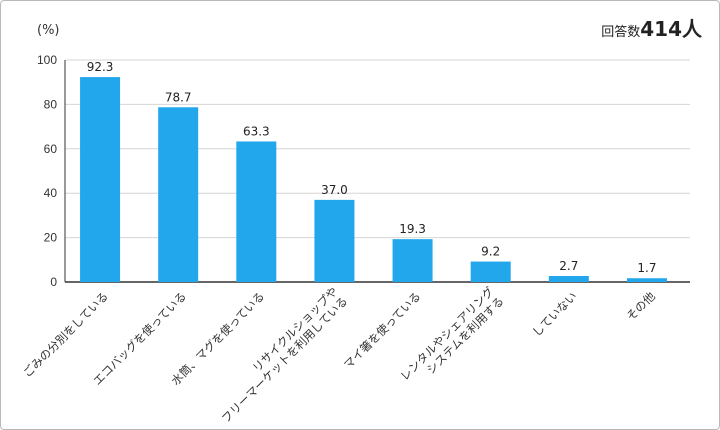  I want to click on x-tick-label-line: その他, so click(641, 306).